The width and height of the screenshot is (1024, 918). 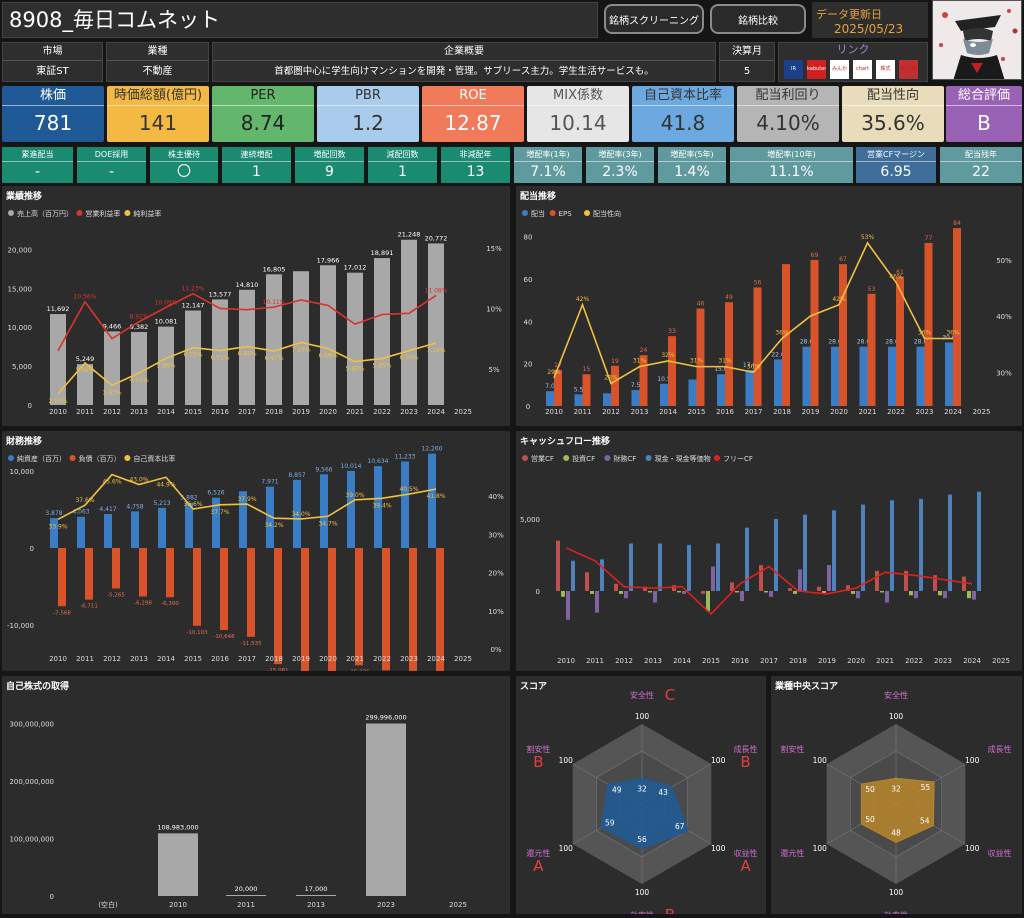 What do you see at coordinates (538, 866) in the screenshot?
I see `radar-grade-label: A` at bounding box center [538, 866].